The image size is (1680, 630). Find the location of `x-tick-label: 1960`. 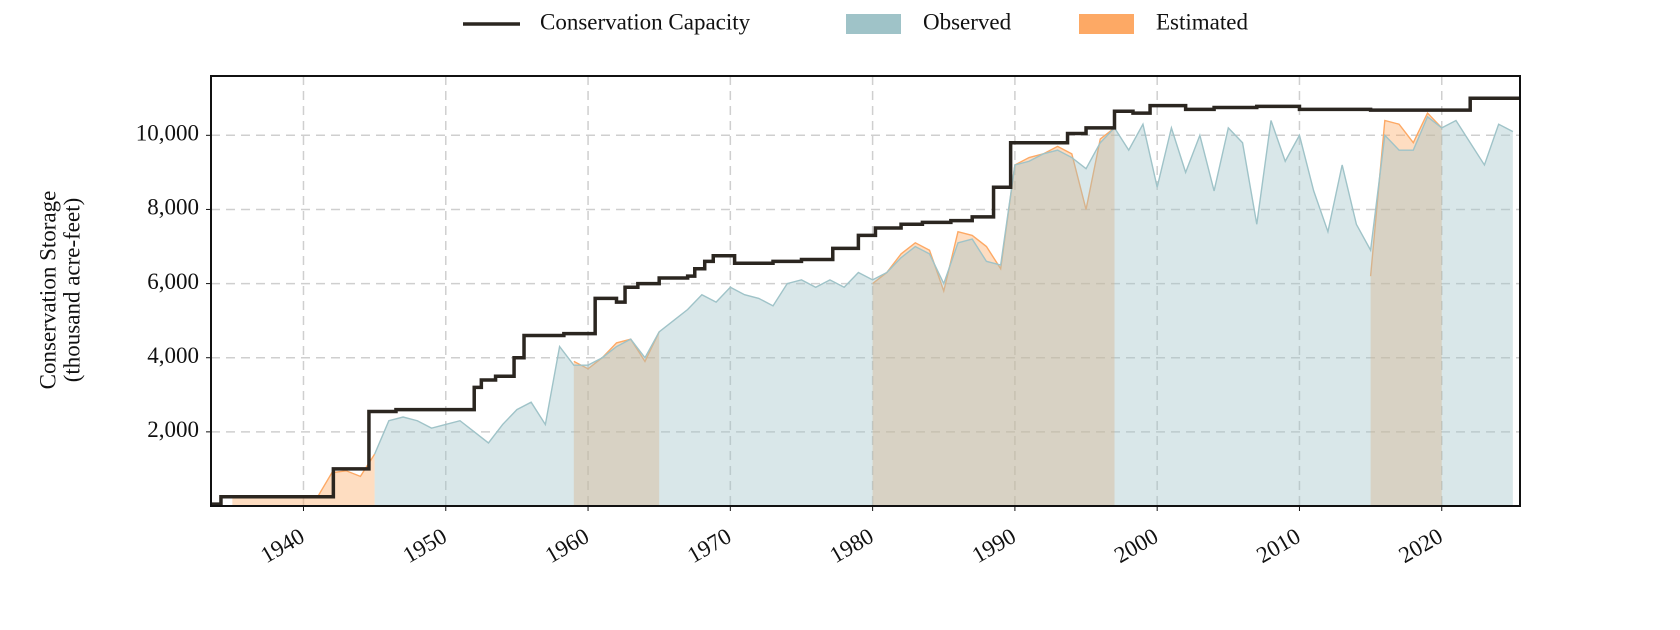

x-tick-label: 1960 is located at coordinates (567, 545).